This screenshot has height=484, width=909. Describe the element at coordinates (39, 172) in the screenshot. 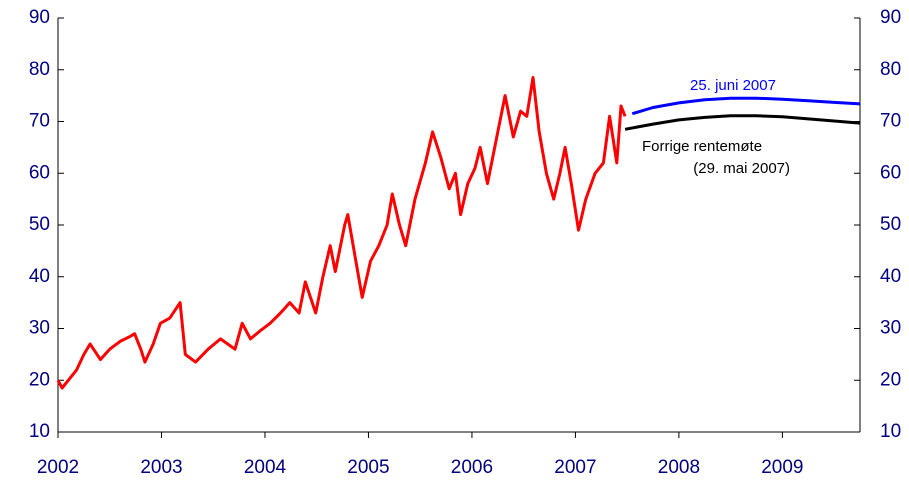

I see `y-tick-label: 60` at that location.